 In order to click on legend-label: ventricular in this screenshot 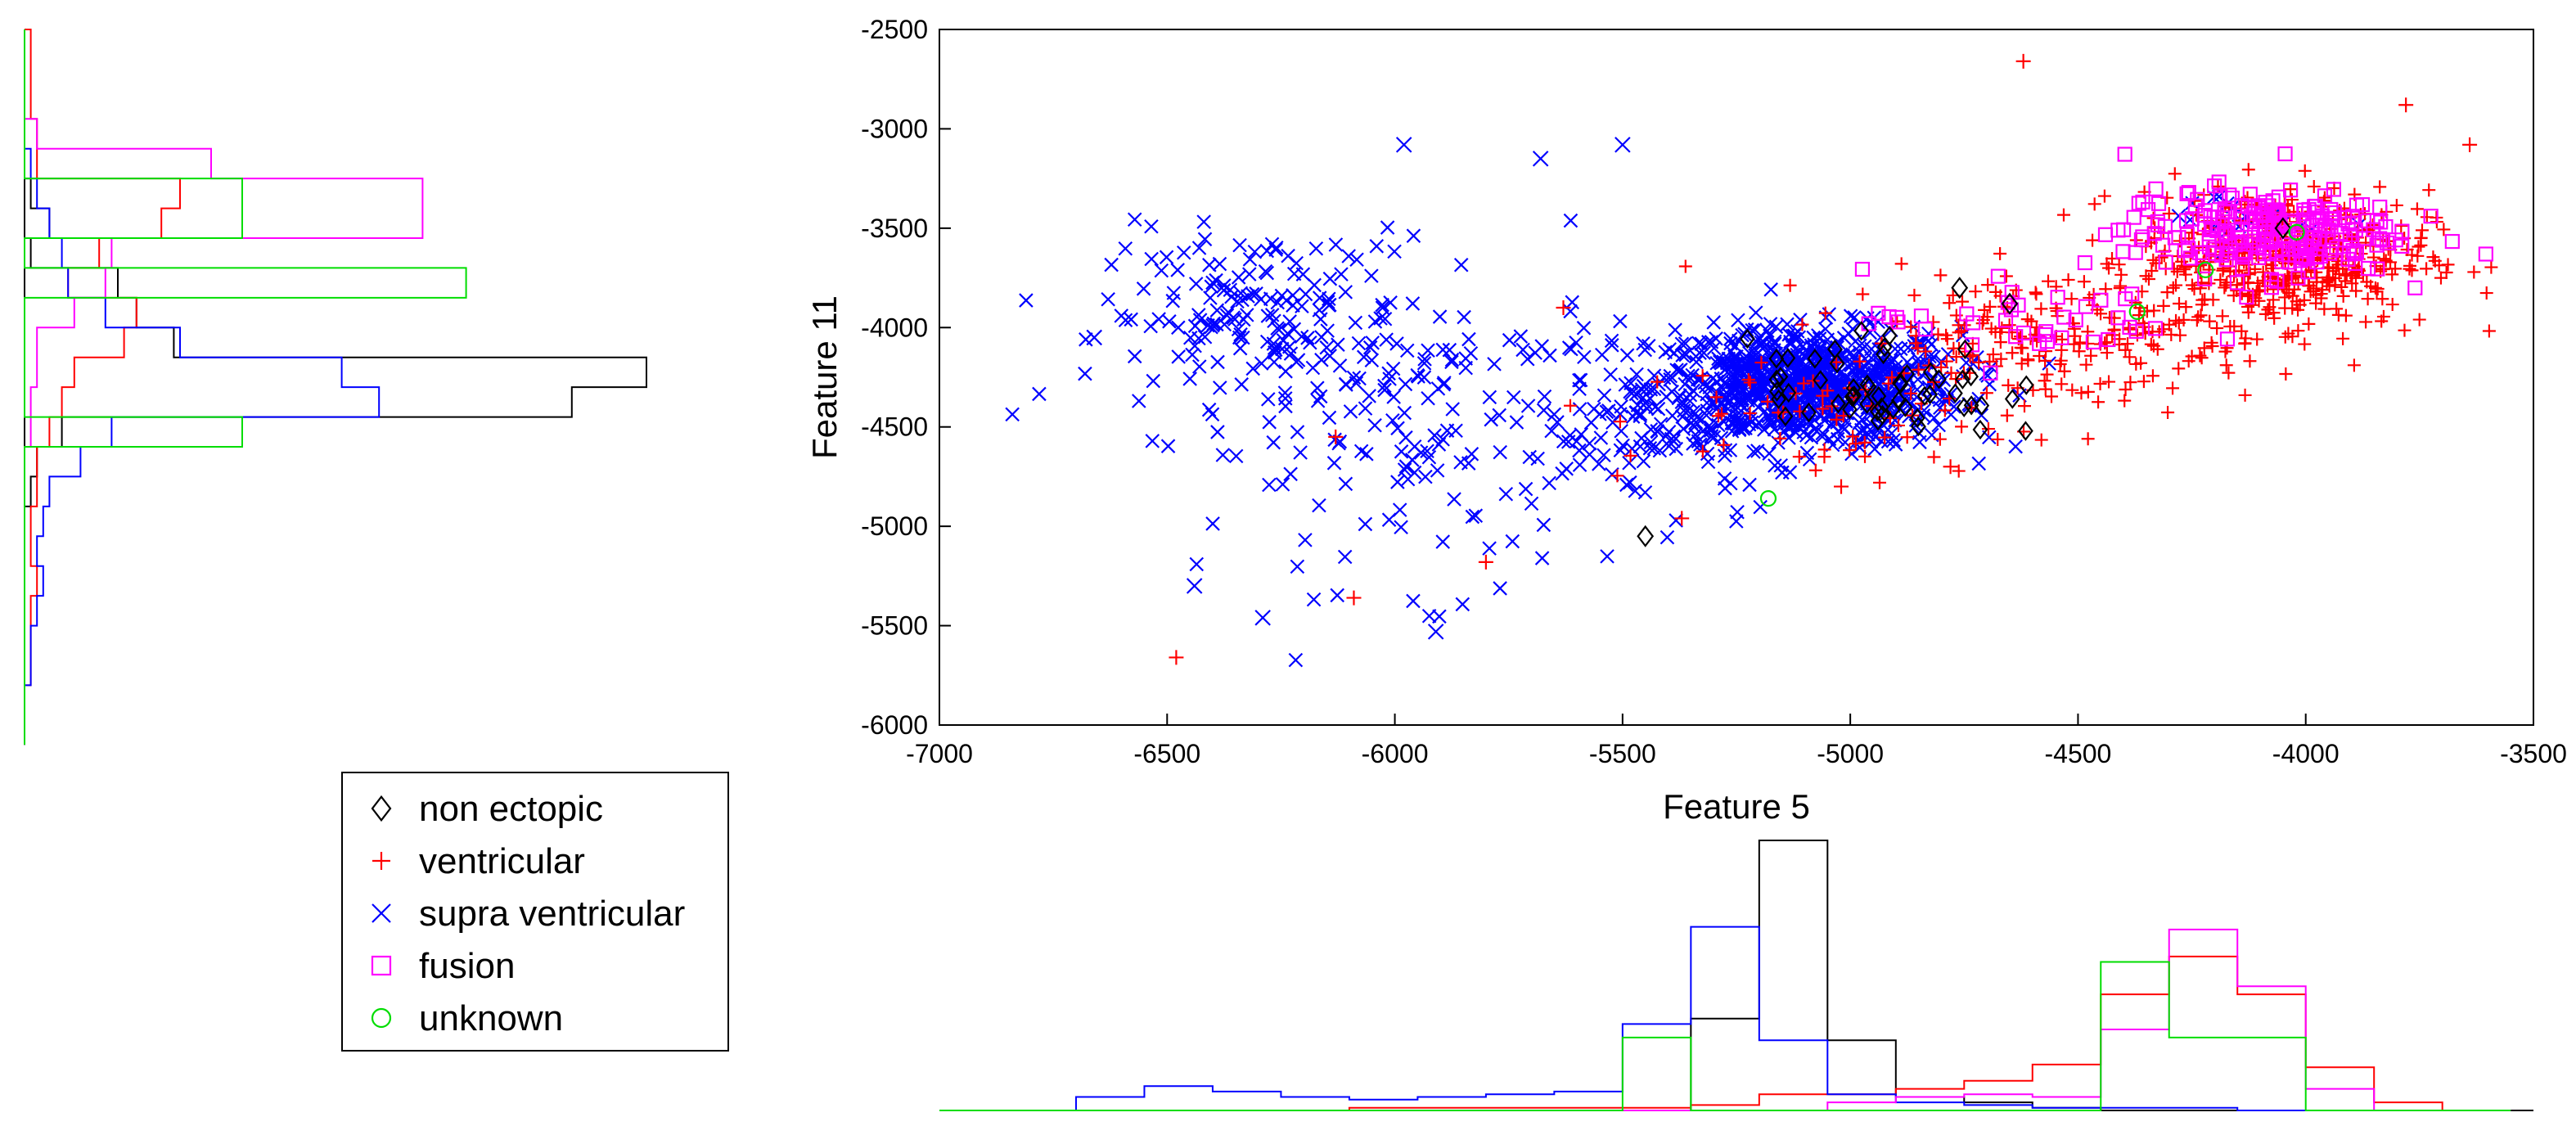, I will do `click(502, 861)`.